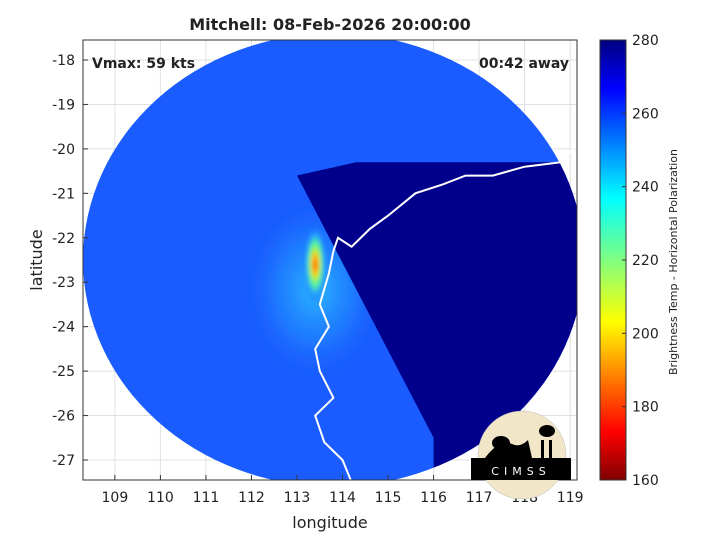 The image size is (720, 540). I want to click on y-tick-label: -21, so click(63, 194).